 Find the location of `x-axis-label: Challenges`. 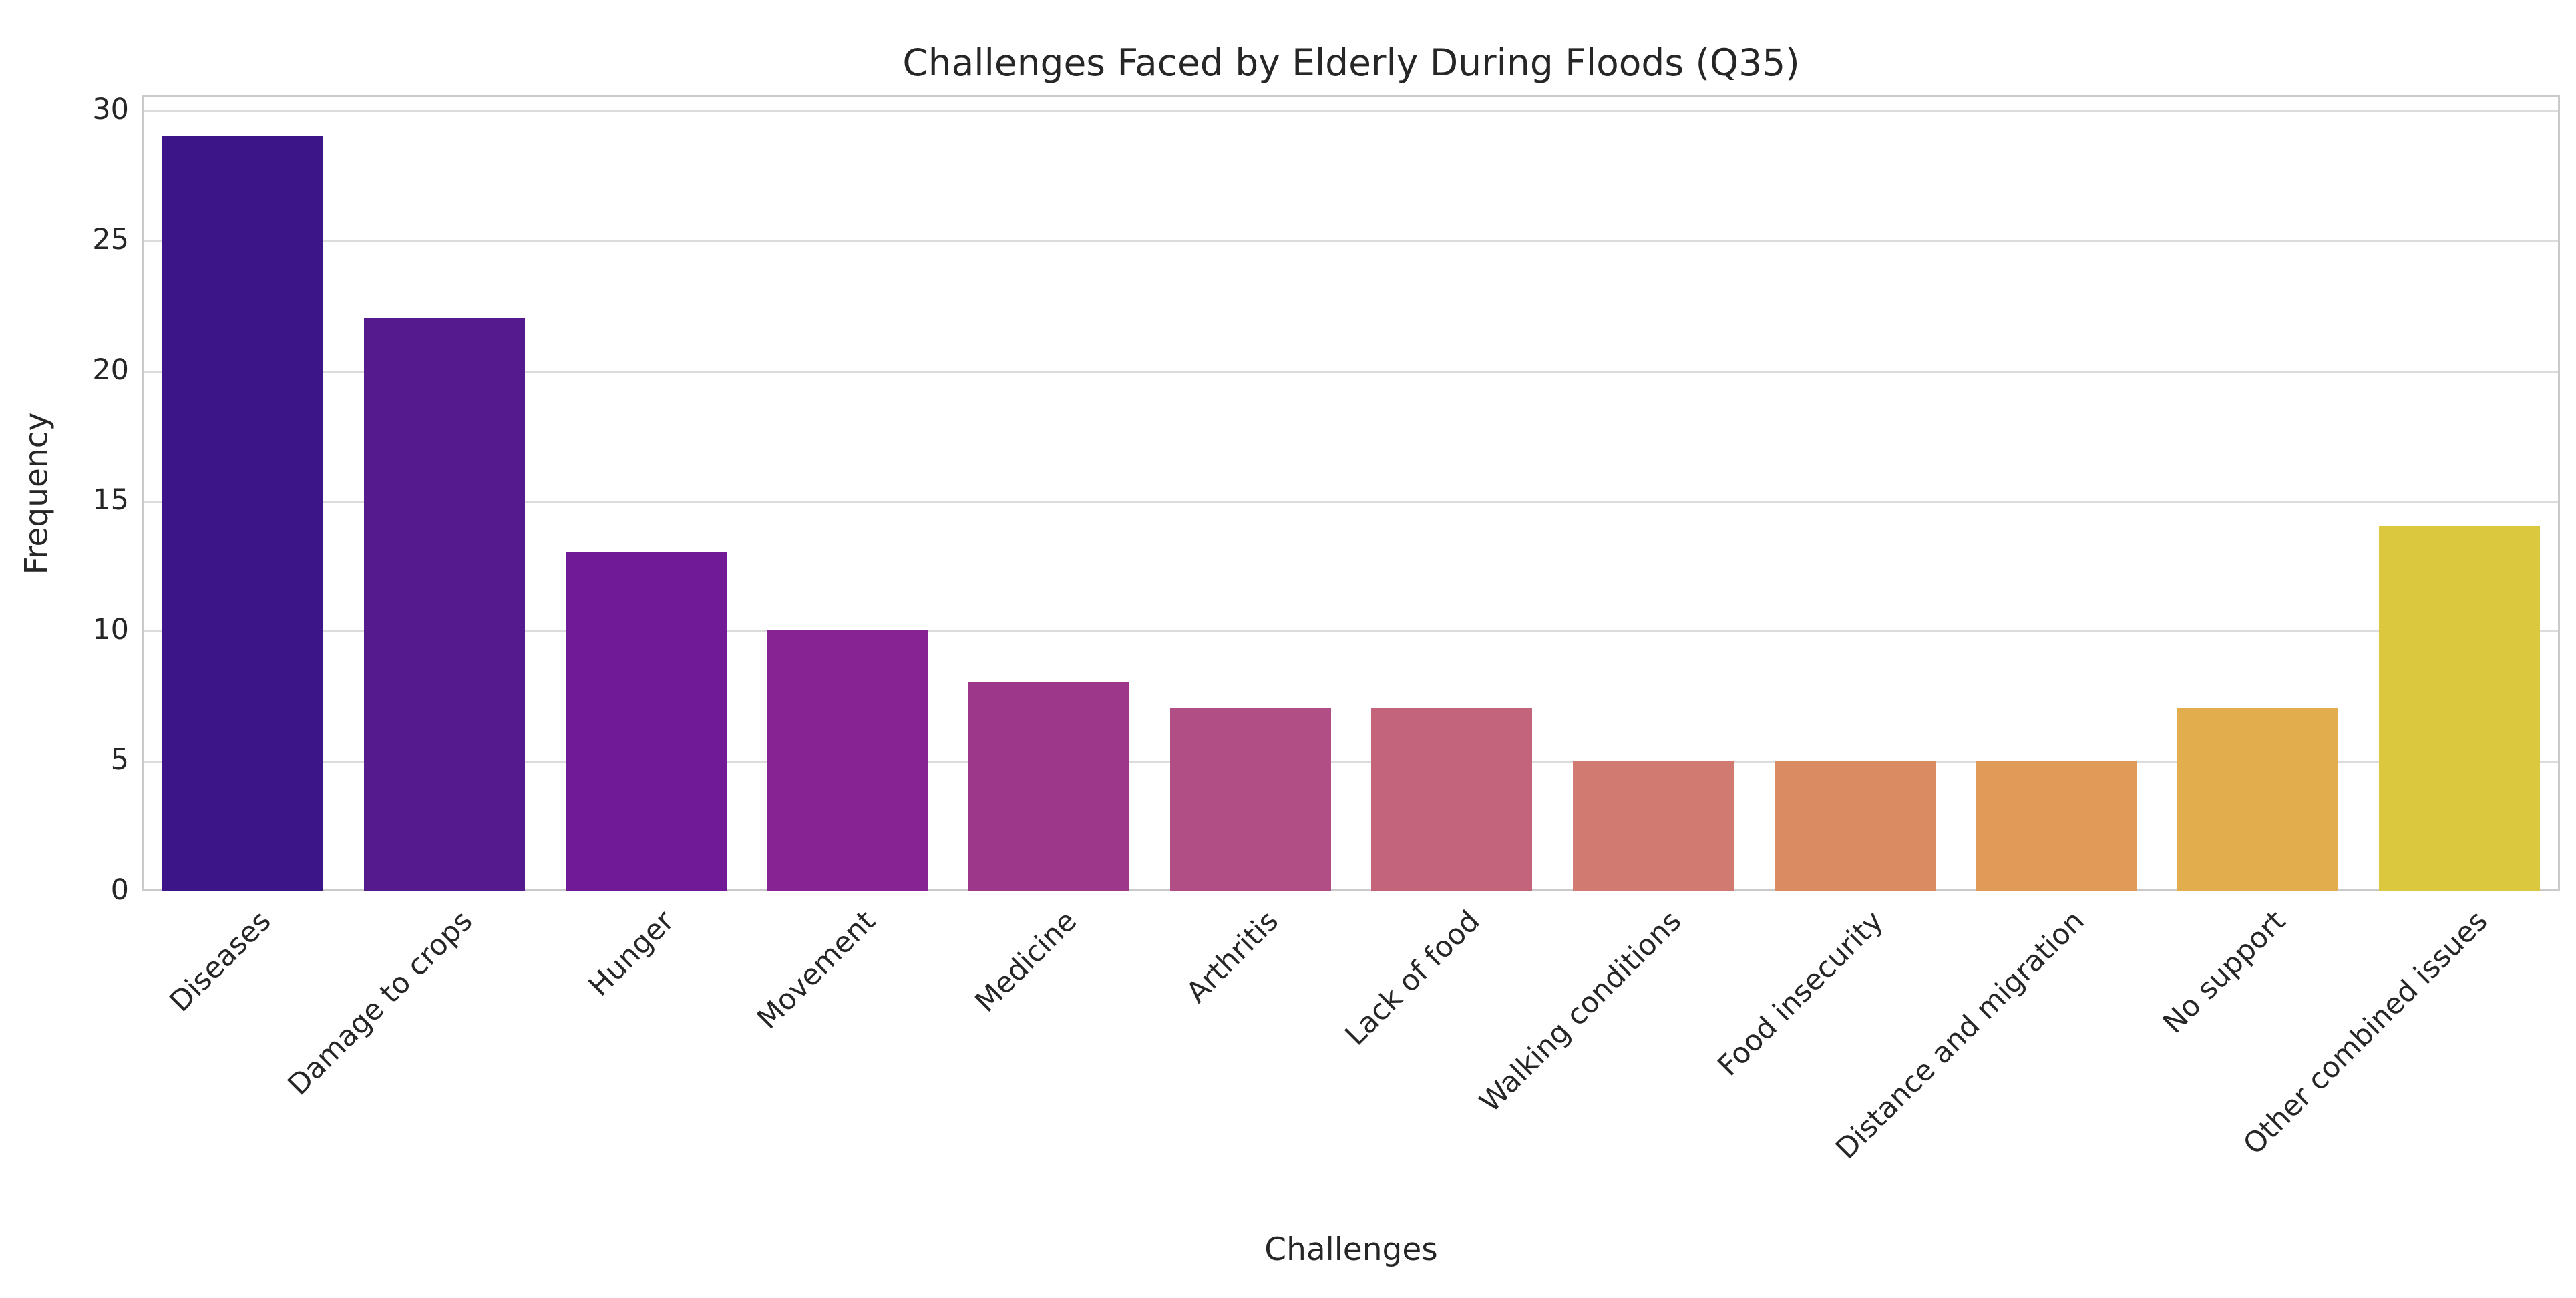

x-axis-label: Challenges is located at coordinates (1351, 1249).